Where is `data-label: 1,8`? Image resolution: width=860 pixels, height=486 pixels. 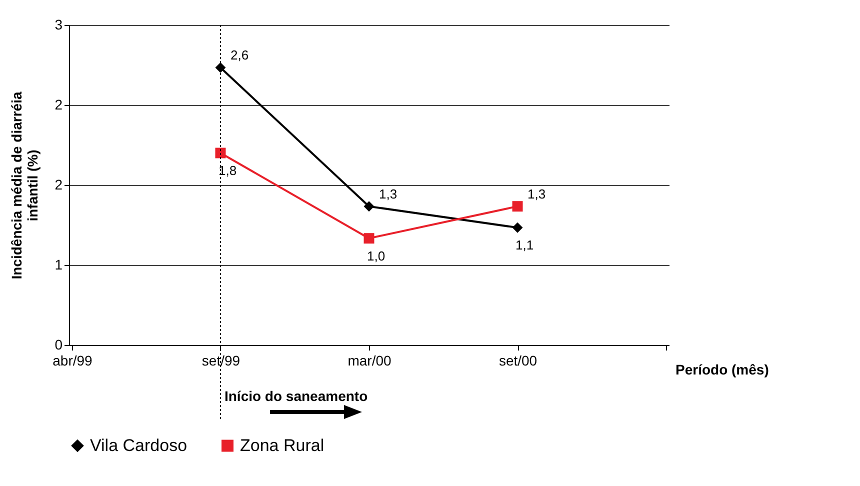 data-label: 1,8 is located at coordinates (227, 170).